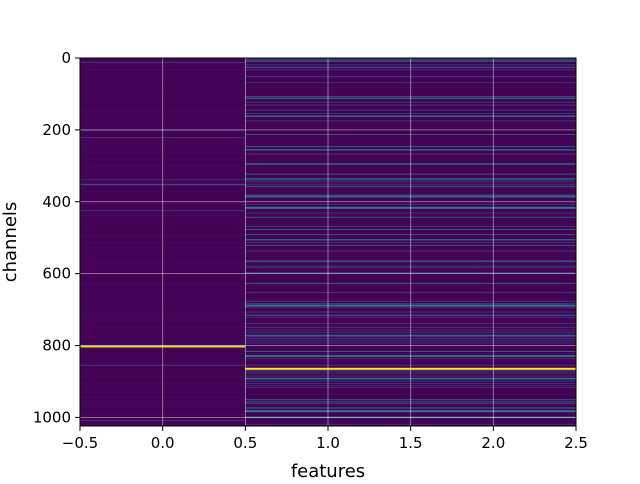  Describe the element at coordinates (163, 443) in the screenshot. I see `x-tick-label: 0.0` at that location.